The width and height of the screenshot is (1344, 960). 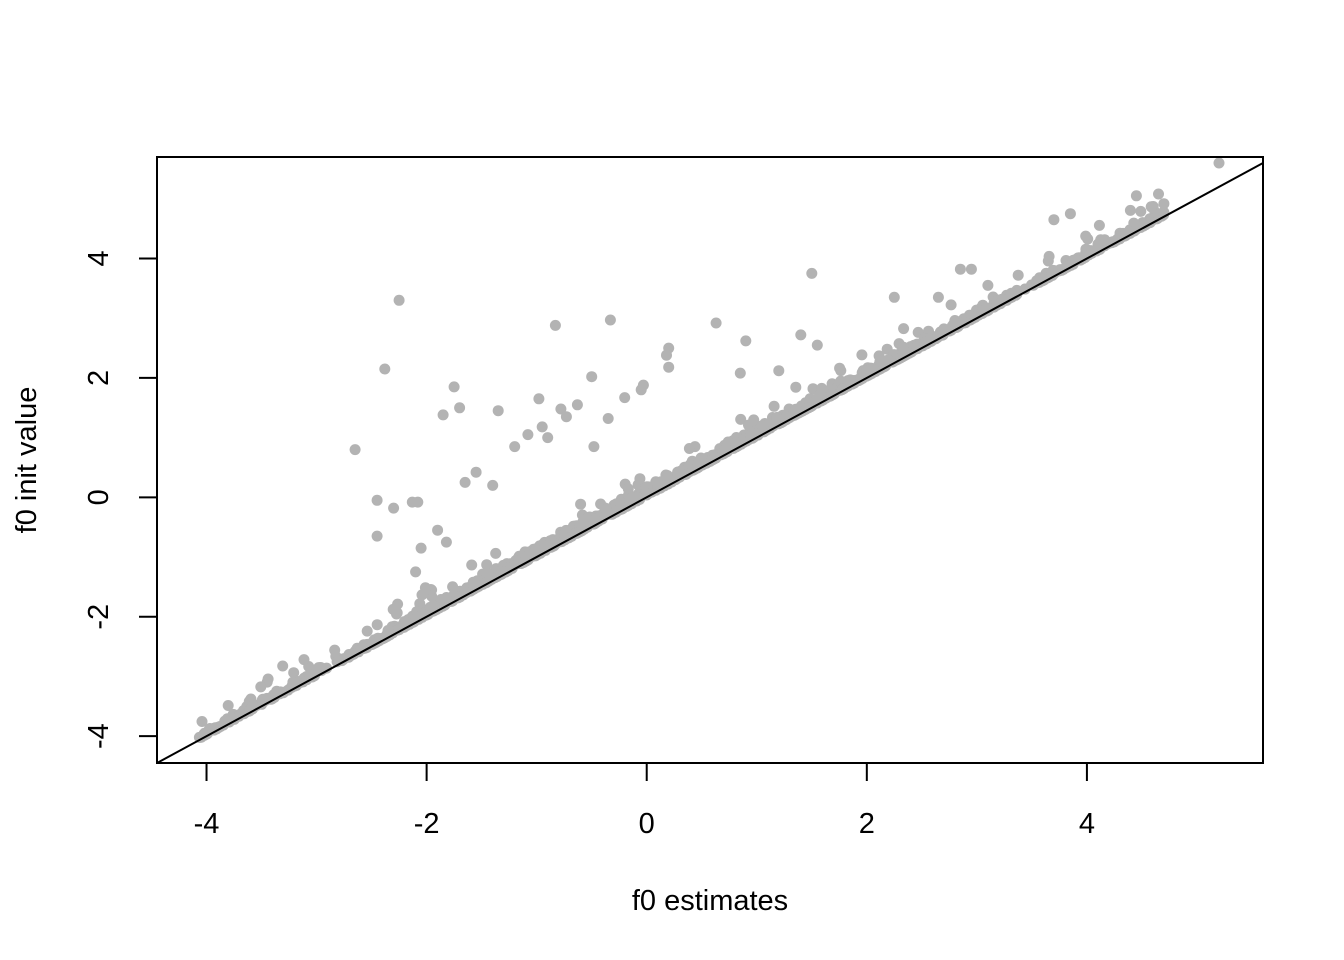 I want to click on x-axis: -4 -2 0 2 4, so click(x=644, y=801).